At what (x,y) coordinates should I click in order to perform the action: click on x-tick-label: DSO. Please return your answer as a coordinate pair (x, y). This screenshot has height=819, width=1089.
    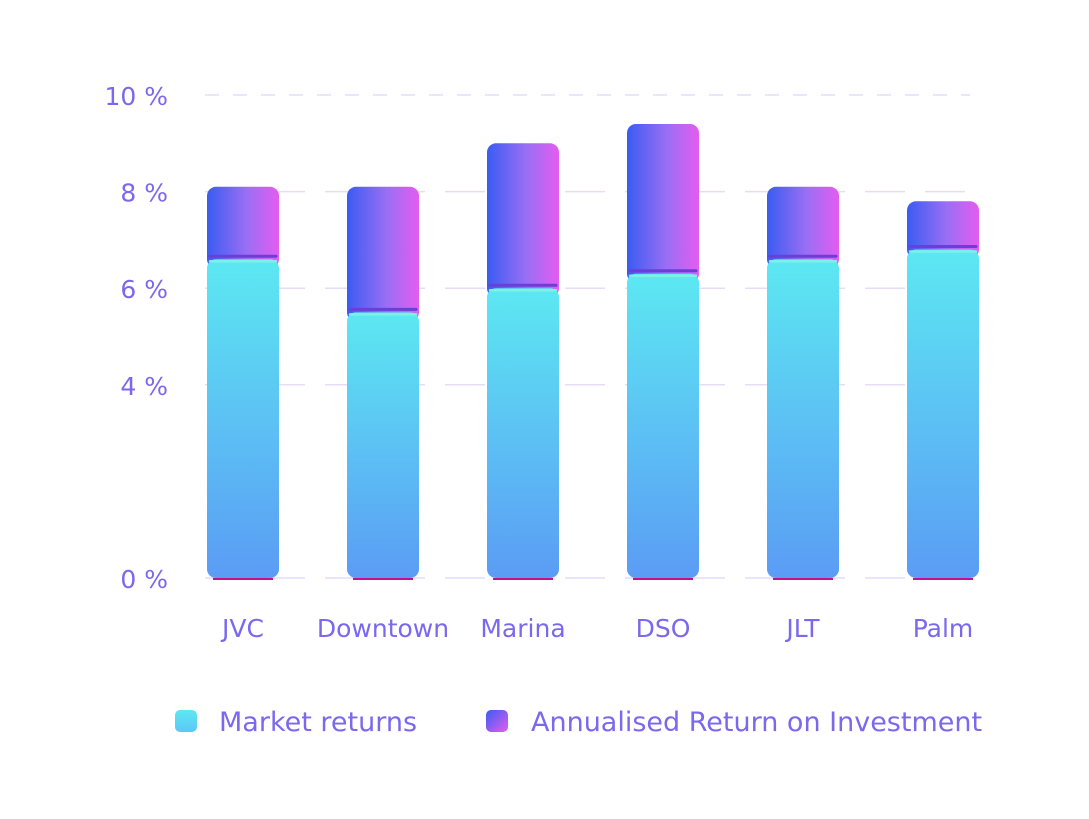
    Looking at the image, I should click on (663, 628).